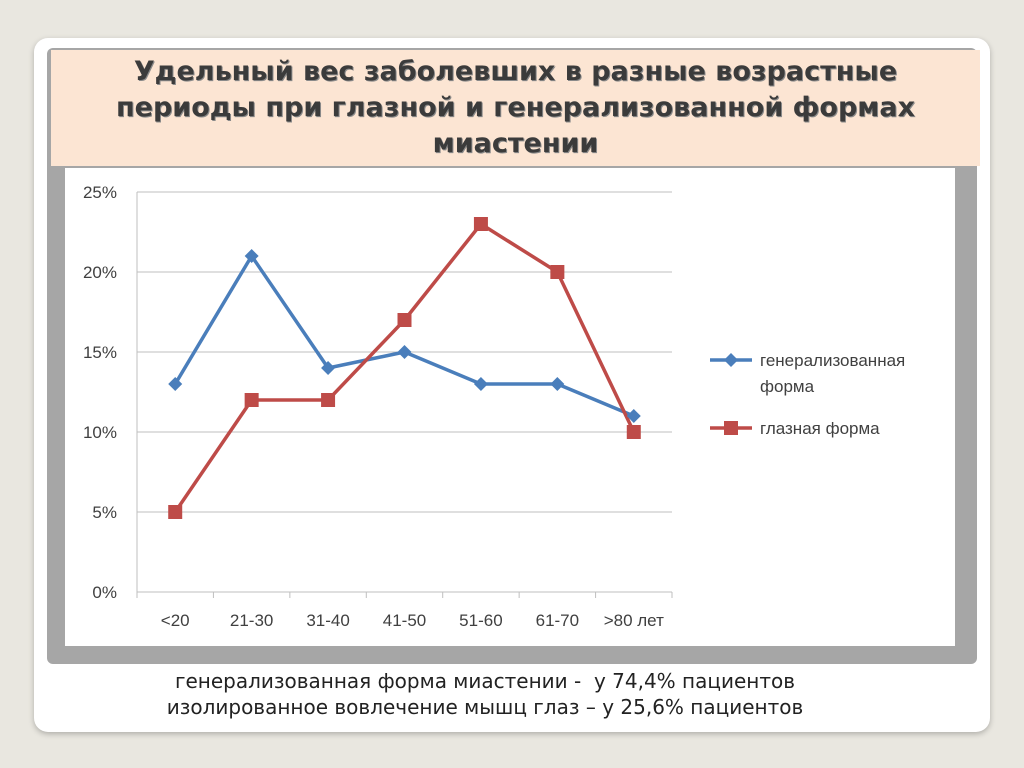 Image resolution: width=1024 pixels, height=768 pixels. Describe the element at coordinates (104, 512) in the screenshot. I see `y-tick-label: 5%` at that location.